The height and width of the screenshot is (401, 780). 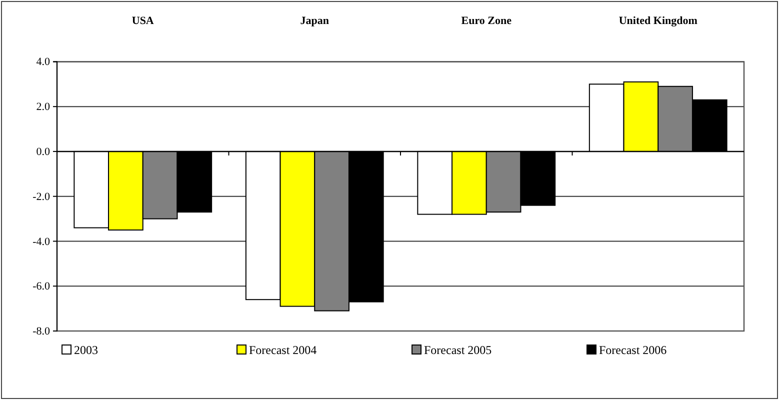 What do you see at coordinates (43, 62) in the screenshot?
I see `y-tick-label: 4.0` at bounding box center [43, 62].